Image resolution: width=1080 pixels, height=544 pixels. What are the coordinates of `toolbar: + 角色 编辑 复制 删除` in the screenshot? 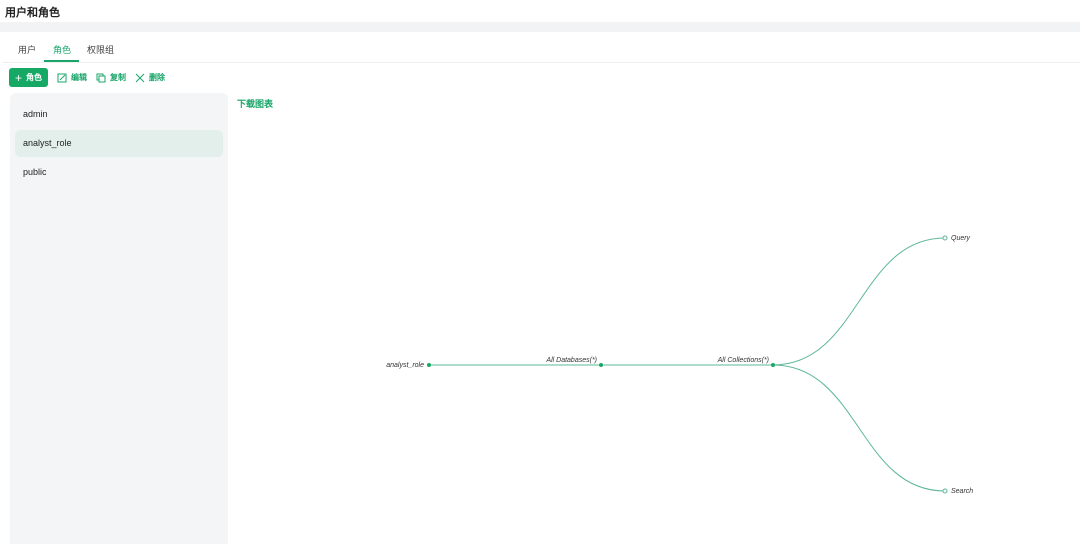 It's located at (87, 77).